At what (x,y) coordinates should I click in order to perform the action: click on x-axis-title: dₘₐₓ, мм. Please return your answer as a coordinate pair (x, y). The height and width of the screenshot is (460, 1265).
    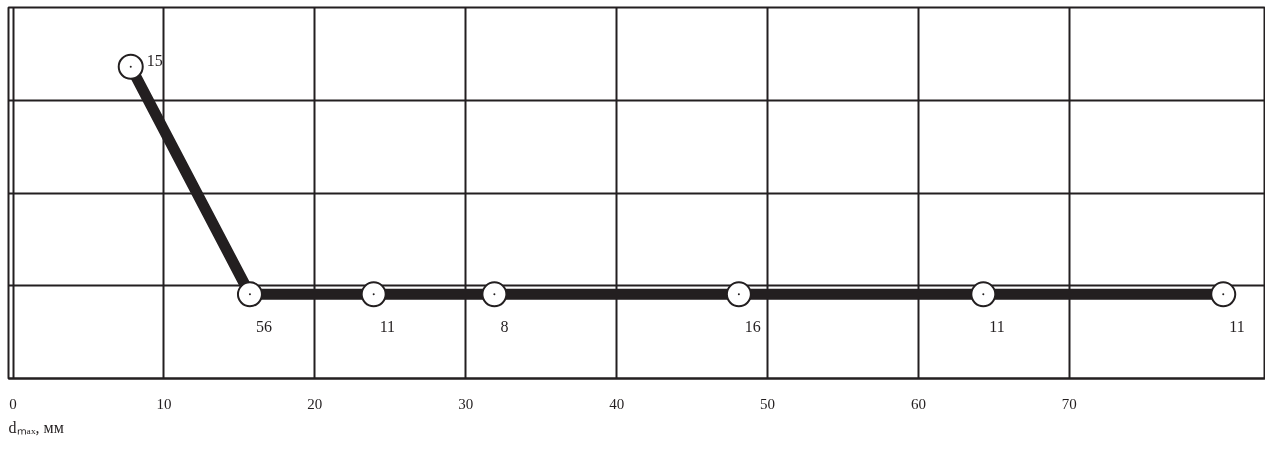
    Looking at the image, I should click on (36, 427).